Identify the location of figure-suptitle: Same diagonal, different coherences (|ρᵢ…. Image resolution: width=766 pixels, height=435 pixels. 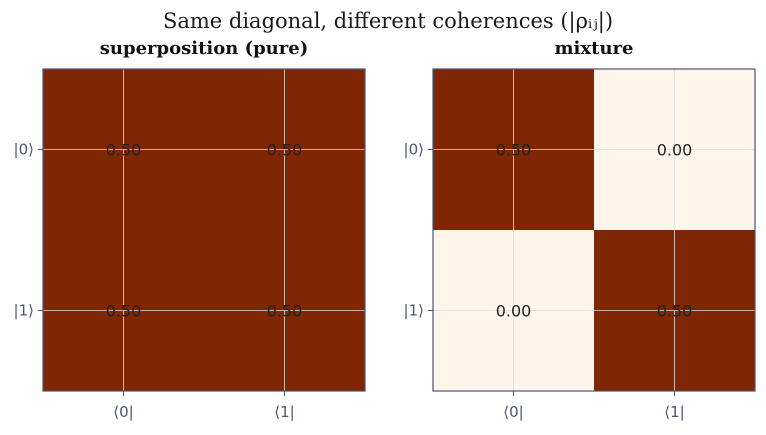
(388, 21).